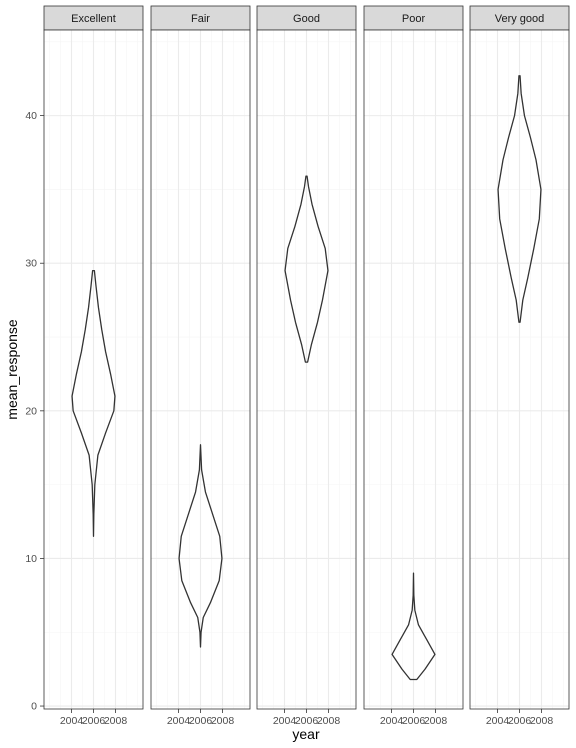 This screenshot has height=748, width=576. I want to click on facet-strip-label: Very good, so click(520, 19).